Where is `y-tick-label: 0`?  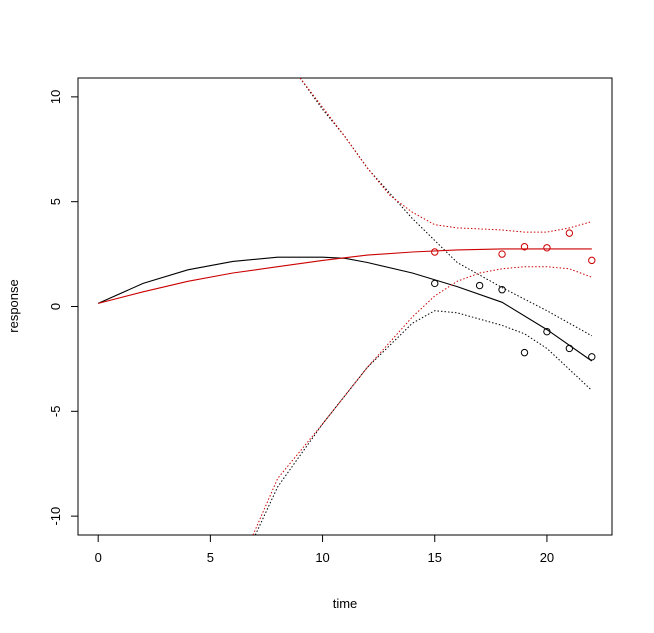
y-tick-label: 0 is located at coordinates (55, 306).